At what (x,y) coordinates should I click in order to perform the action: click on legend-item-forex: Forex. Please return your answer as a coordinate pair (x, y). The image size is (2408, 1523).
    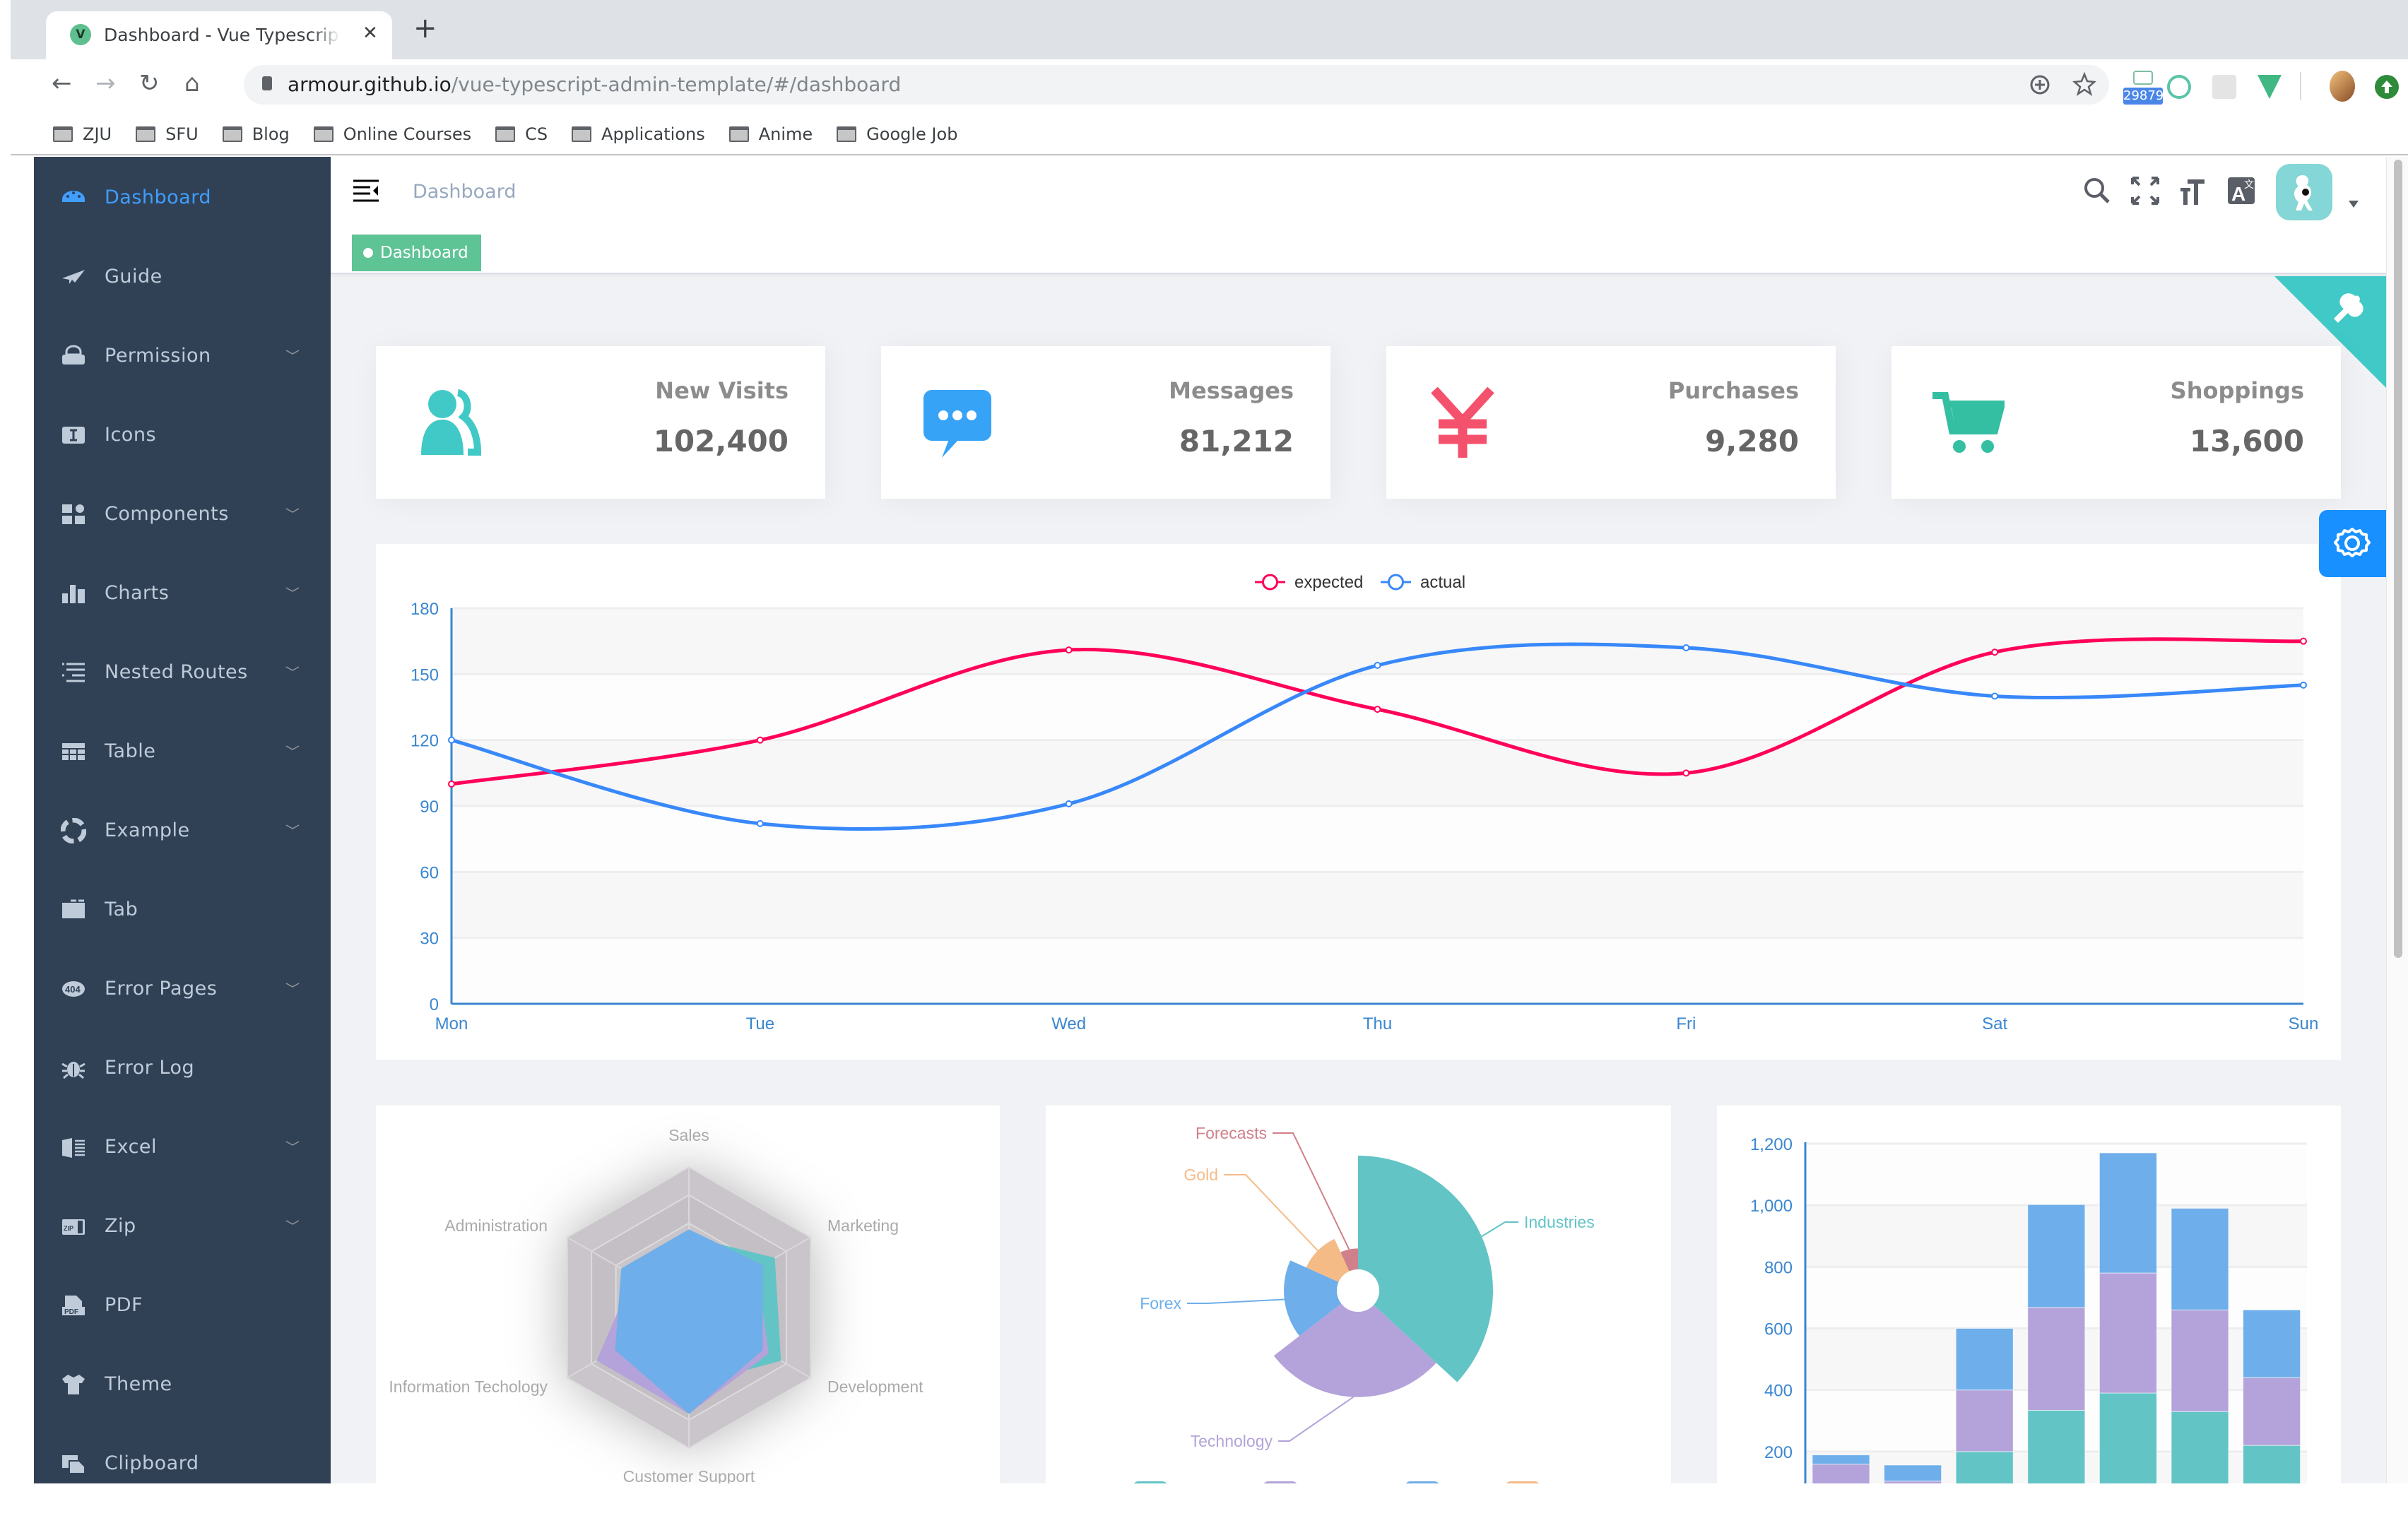
    Looking at the image, I should click on (1448, 1482).